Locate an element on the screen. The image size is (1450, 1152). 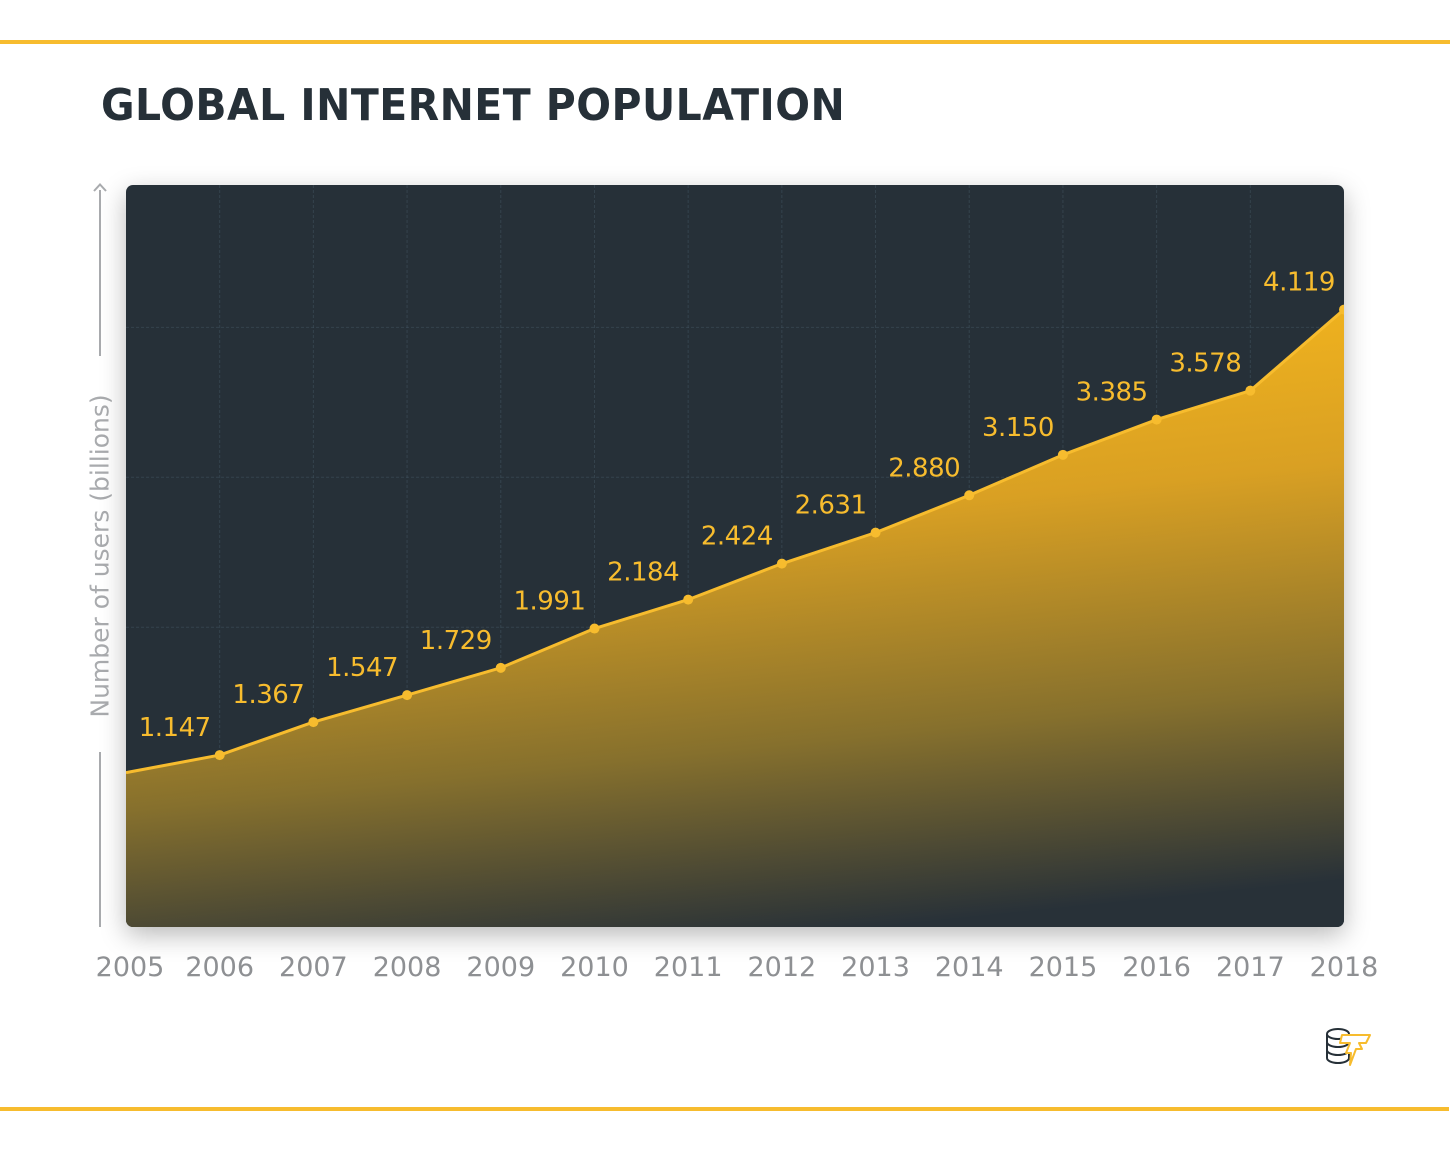
x-tick-label: 2011 is located at coordinates (688, 967).